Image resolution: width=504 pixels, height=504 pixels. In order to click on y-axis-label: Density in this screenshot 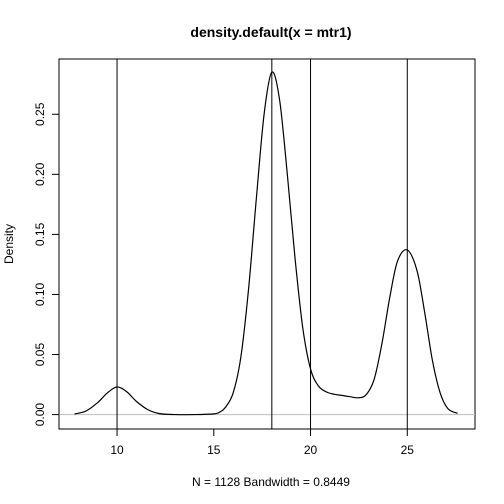, I will do `click(9, 244)`.